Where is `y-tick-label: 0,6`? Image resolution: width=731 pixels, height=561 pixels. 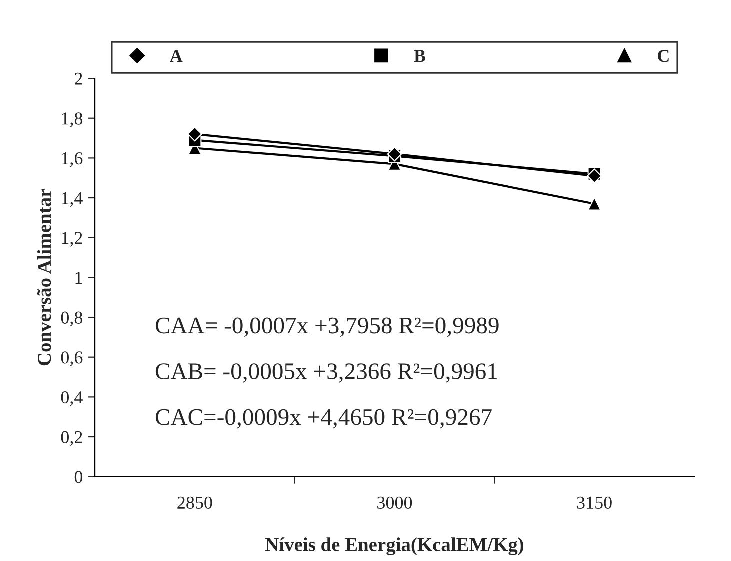
y-tick-label: 0,6 is located at coordinates (72, 359).